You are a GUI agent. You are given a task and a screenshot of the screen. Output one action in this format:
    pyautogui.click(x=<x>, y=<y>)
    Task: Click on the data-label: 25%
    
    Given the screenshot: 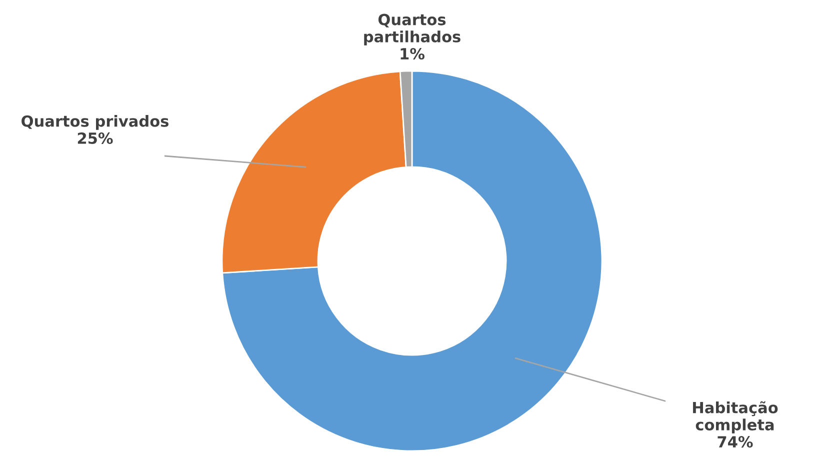 What is the action you would take?
    pyautogui.click(x=95, y=138)
    